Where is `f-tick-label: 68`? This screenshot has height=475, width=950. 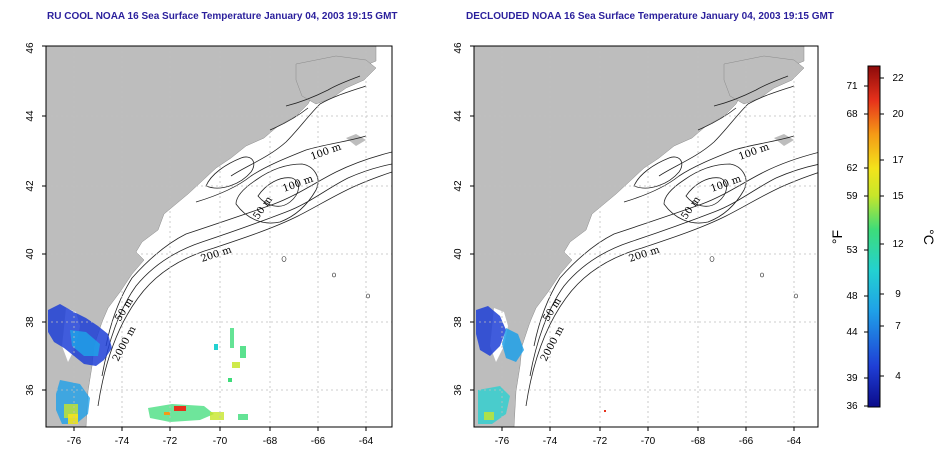
f-tick-label: 68 is located at coordinates (852, 114).